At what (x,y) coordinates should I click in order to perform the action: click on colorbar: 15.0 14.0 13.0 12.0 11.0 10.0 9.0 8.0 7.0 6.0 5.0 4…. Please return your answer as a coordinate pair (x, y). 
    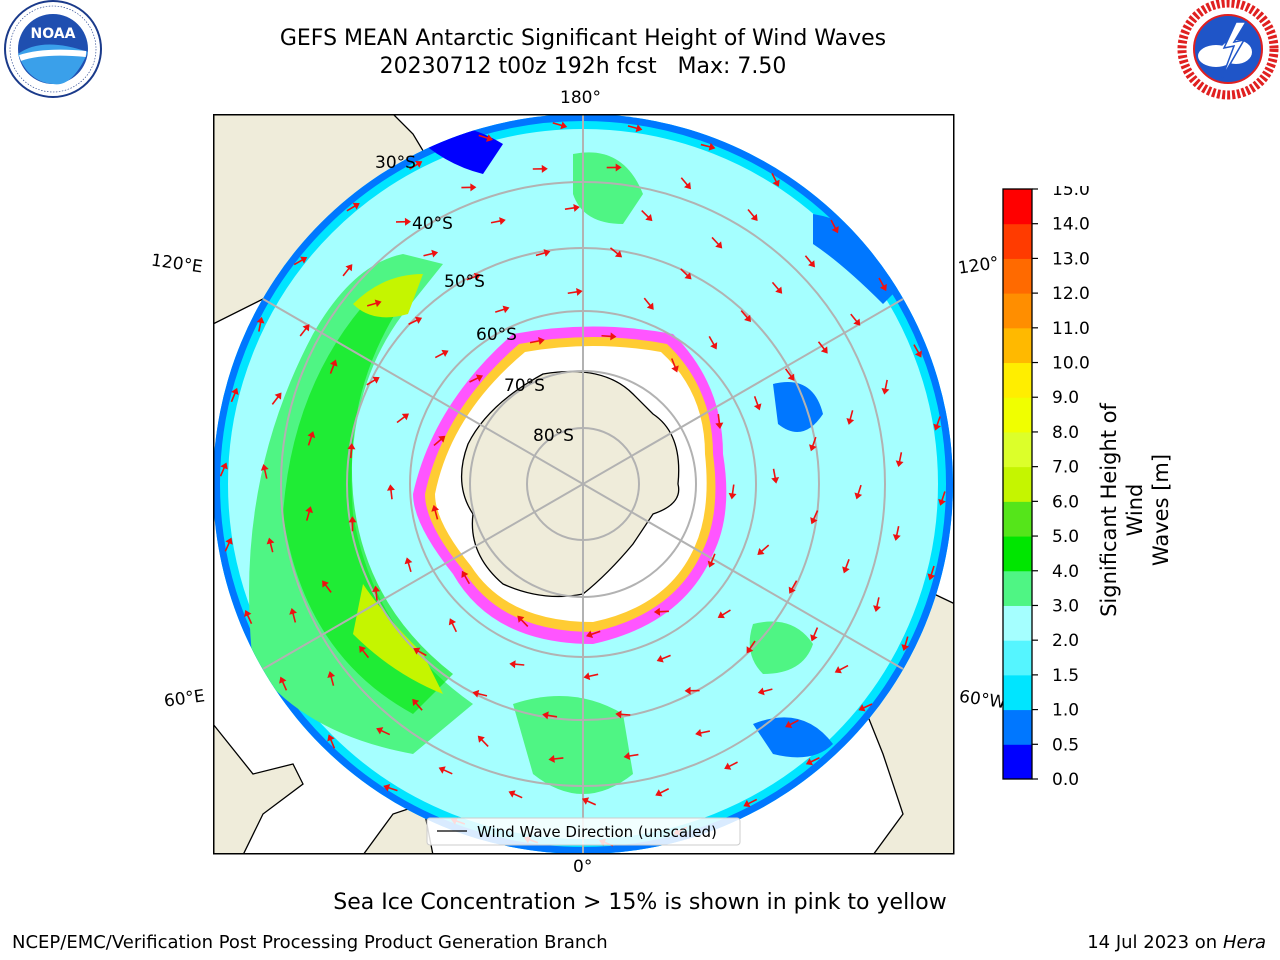
    Looking at the image, I should click on (1046, 486).